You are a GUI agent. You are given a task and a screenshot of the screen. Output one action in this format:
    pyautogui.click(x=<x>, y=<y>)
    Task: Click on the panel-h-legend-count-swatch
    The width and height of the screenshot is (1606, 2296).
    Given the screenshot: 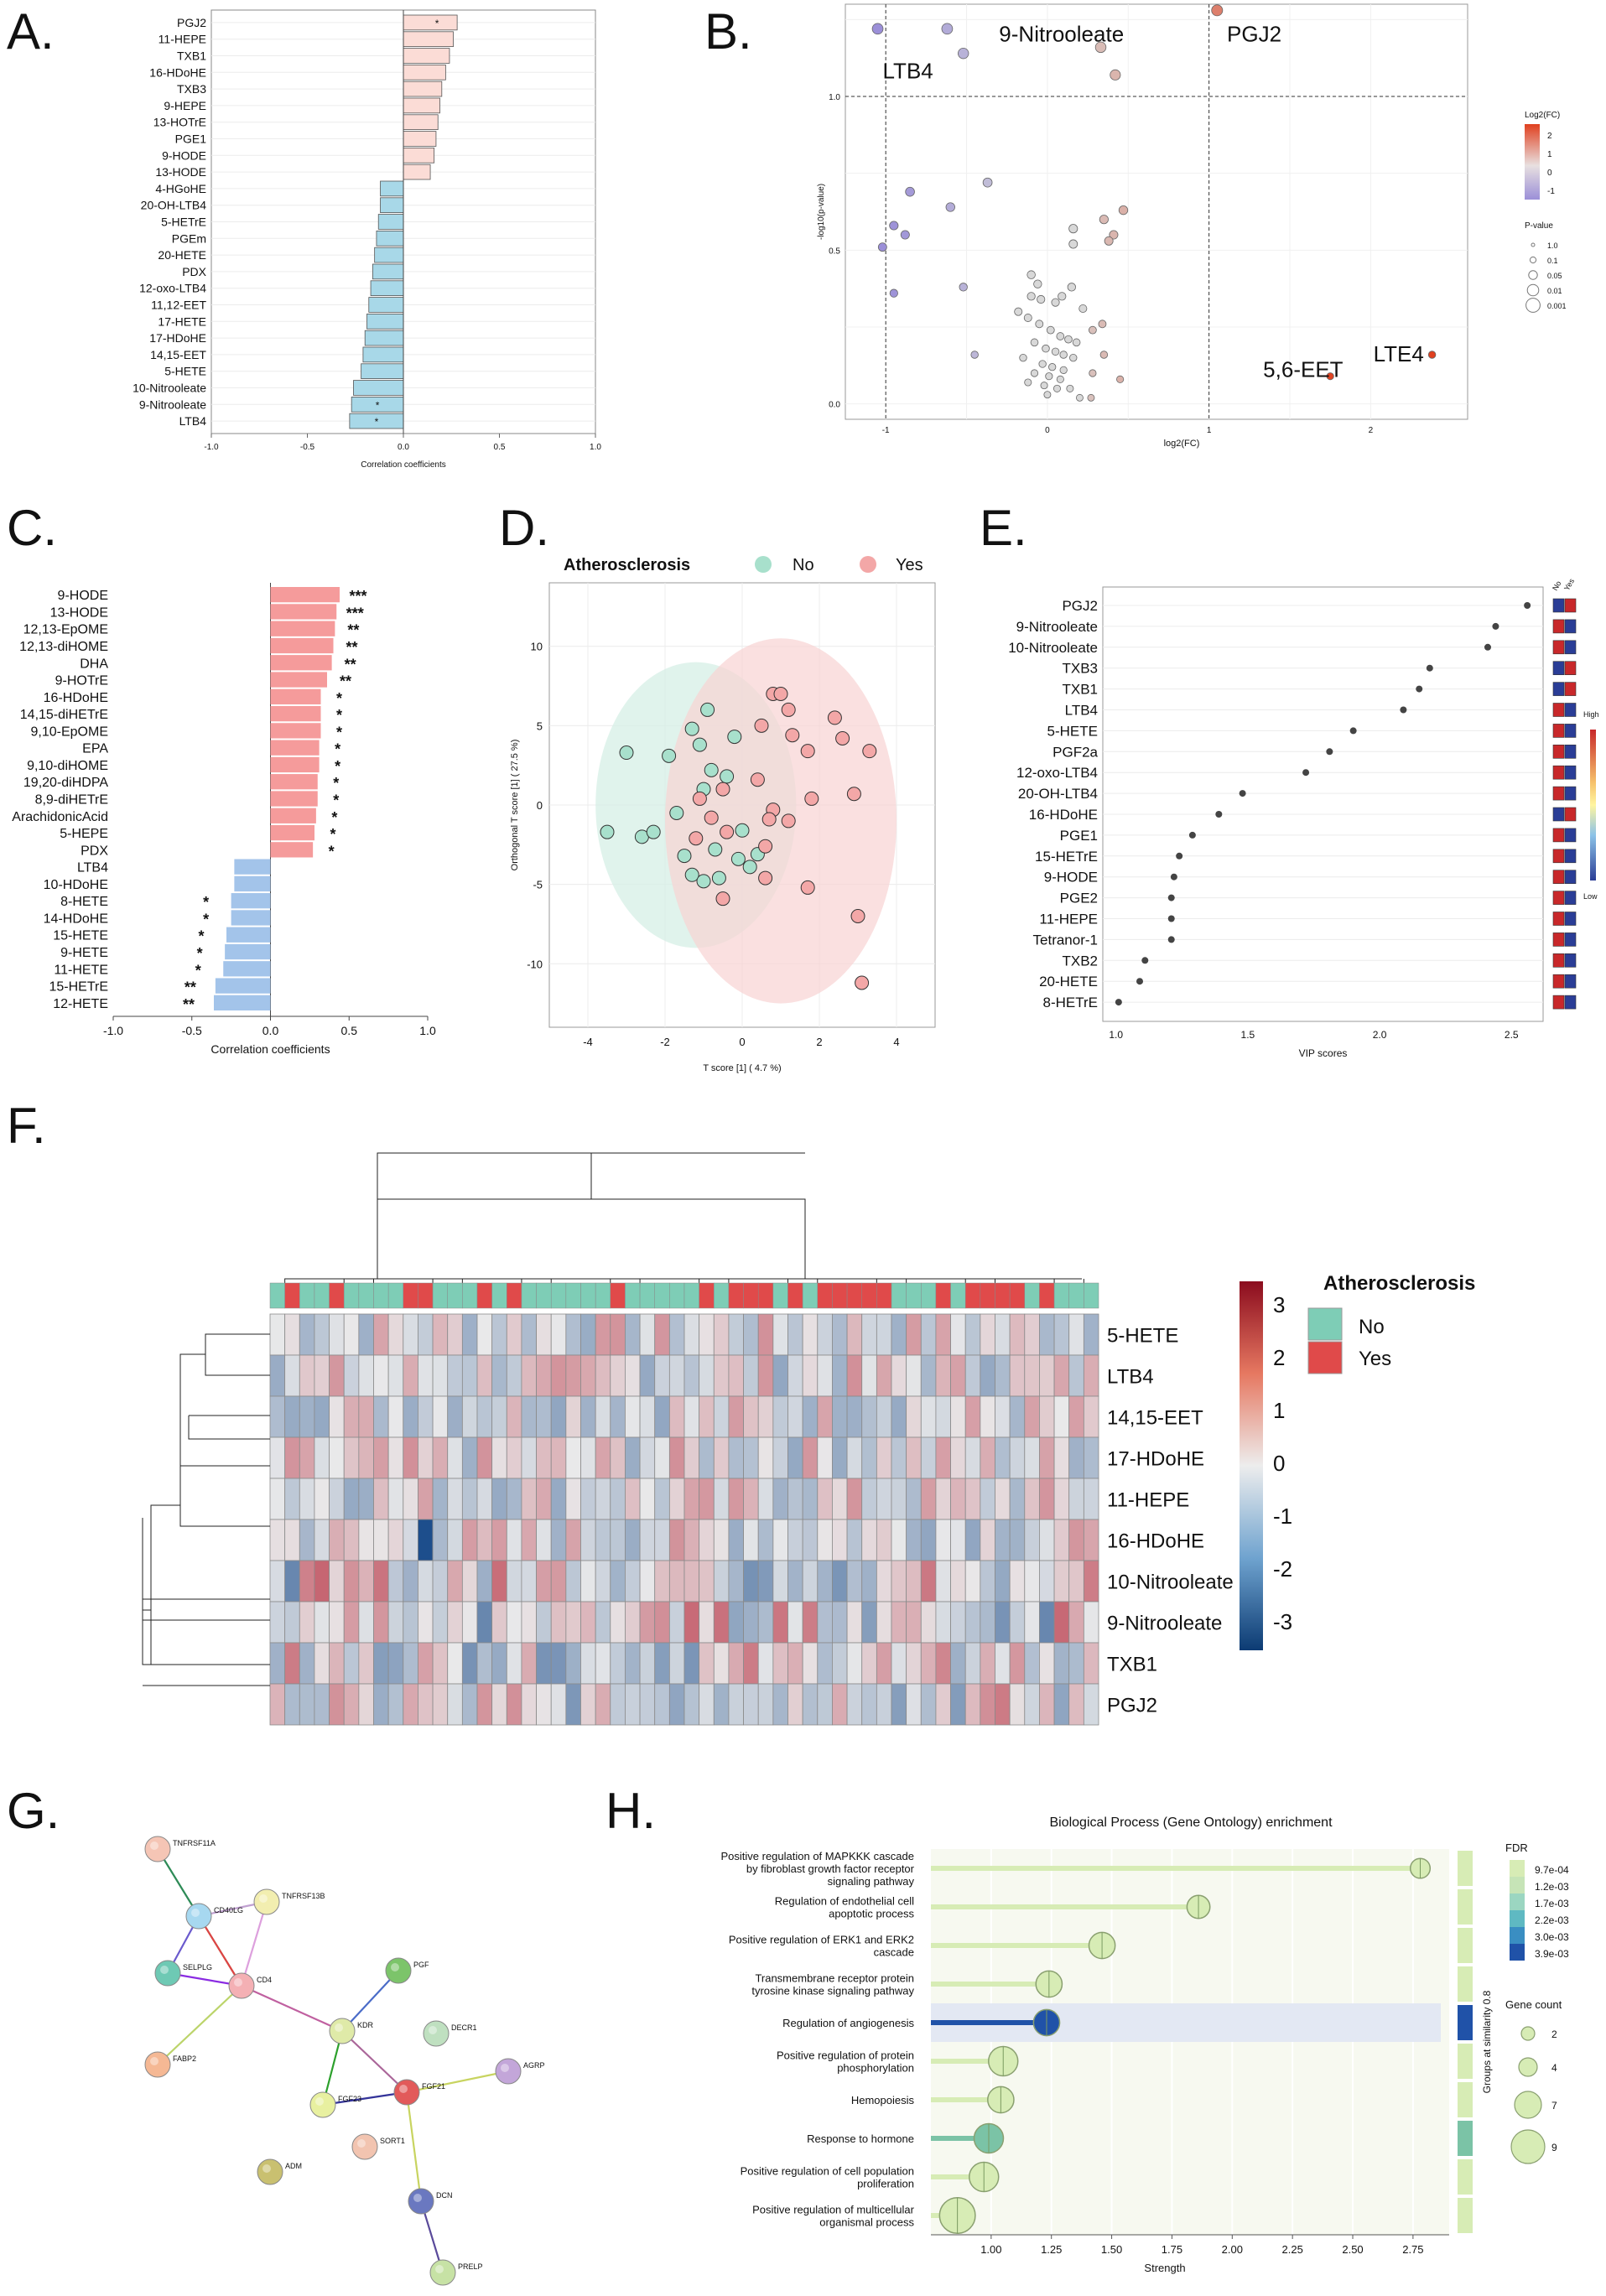 What is the action you would take?
    pyautogui.click(x=1528, y=2067)
    